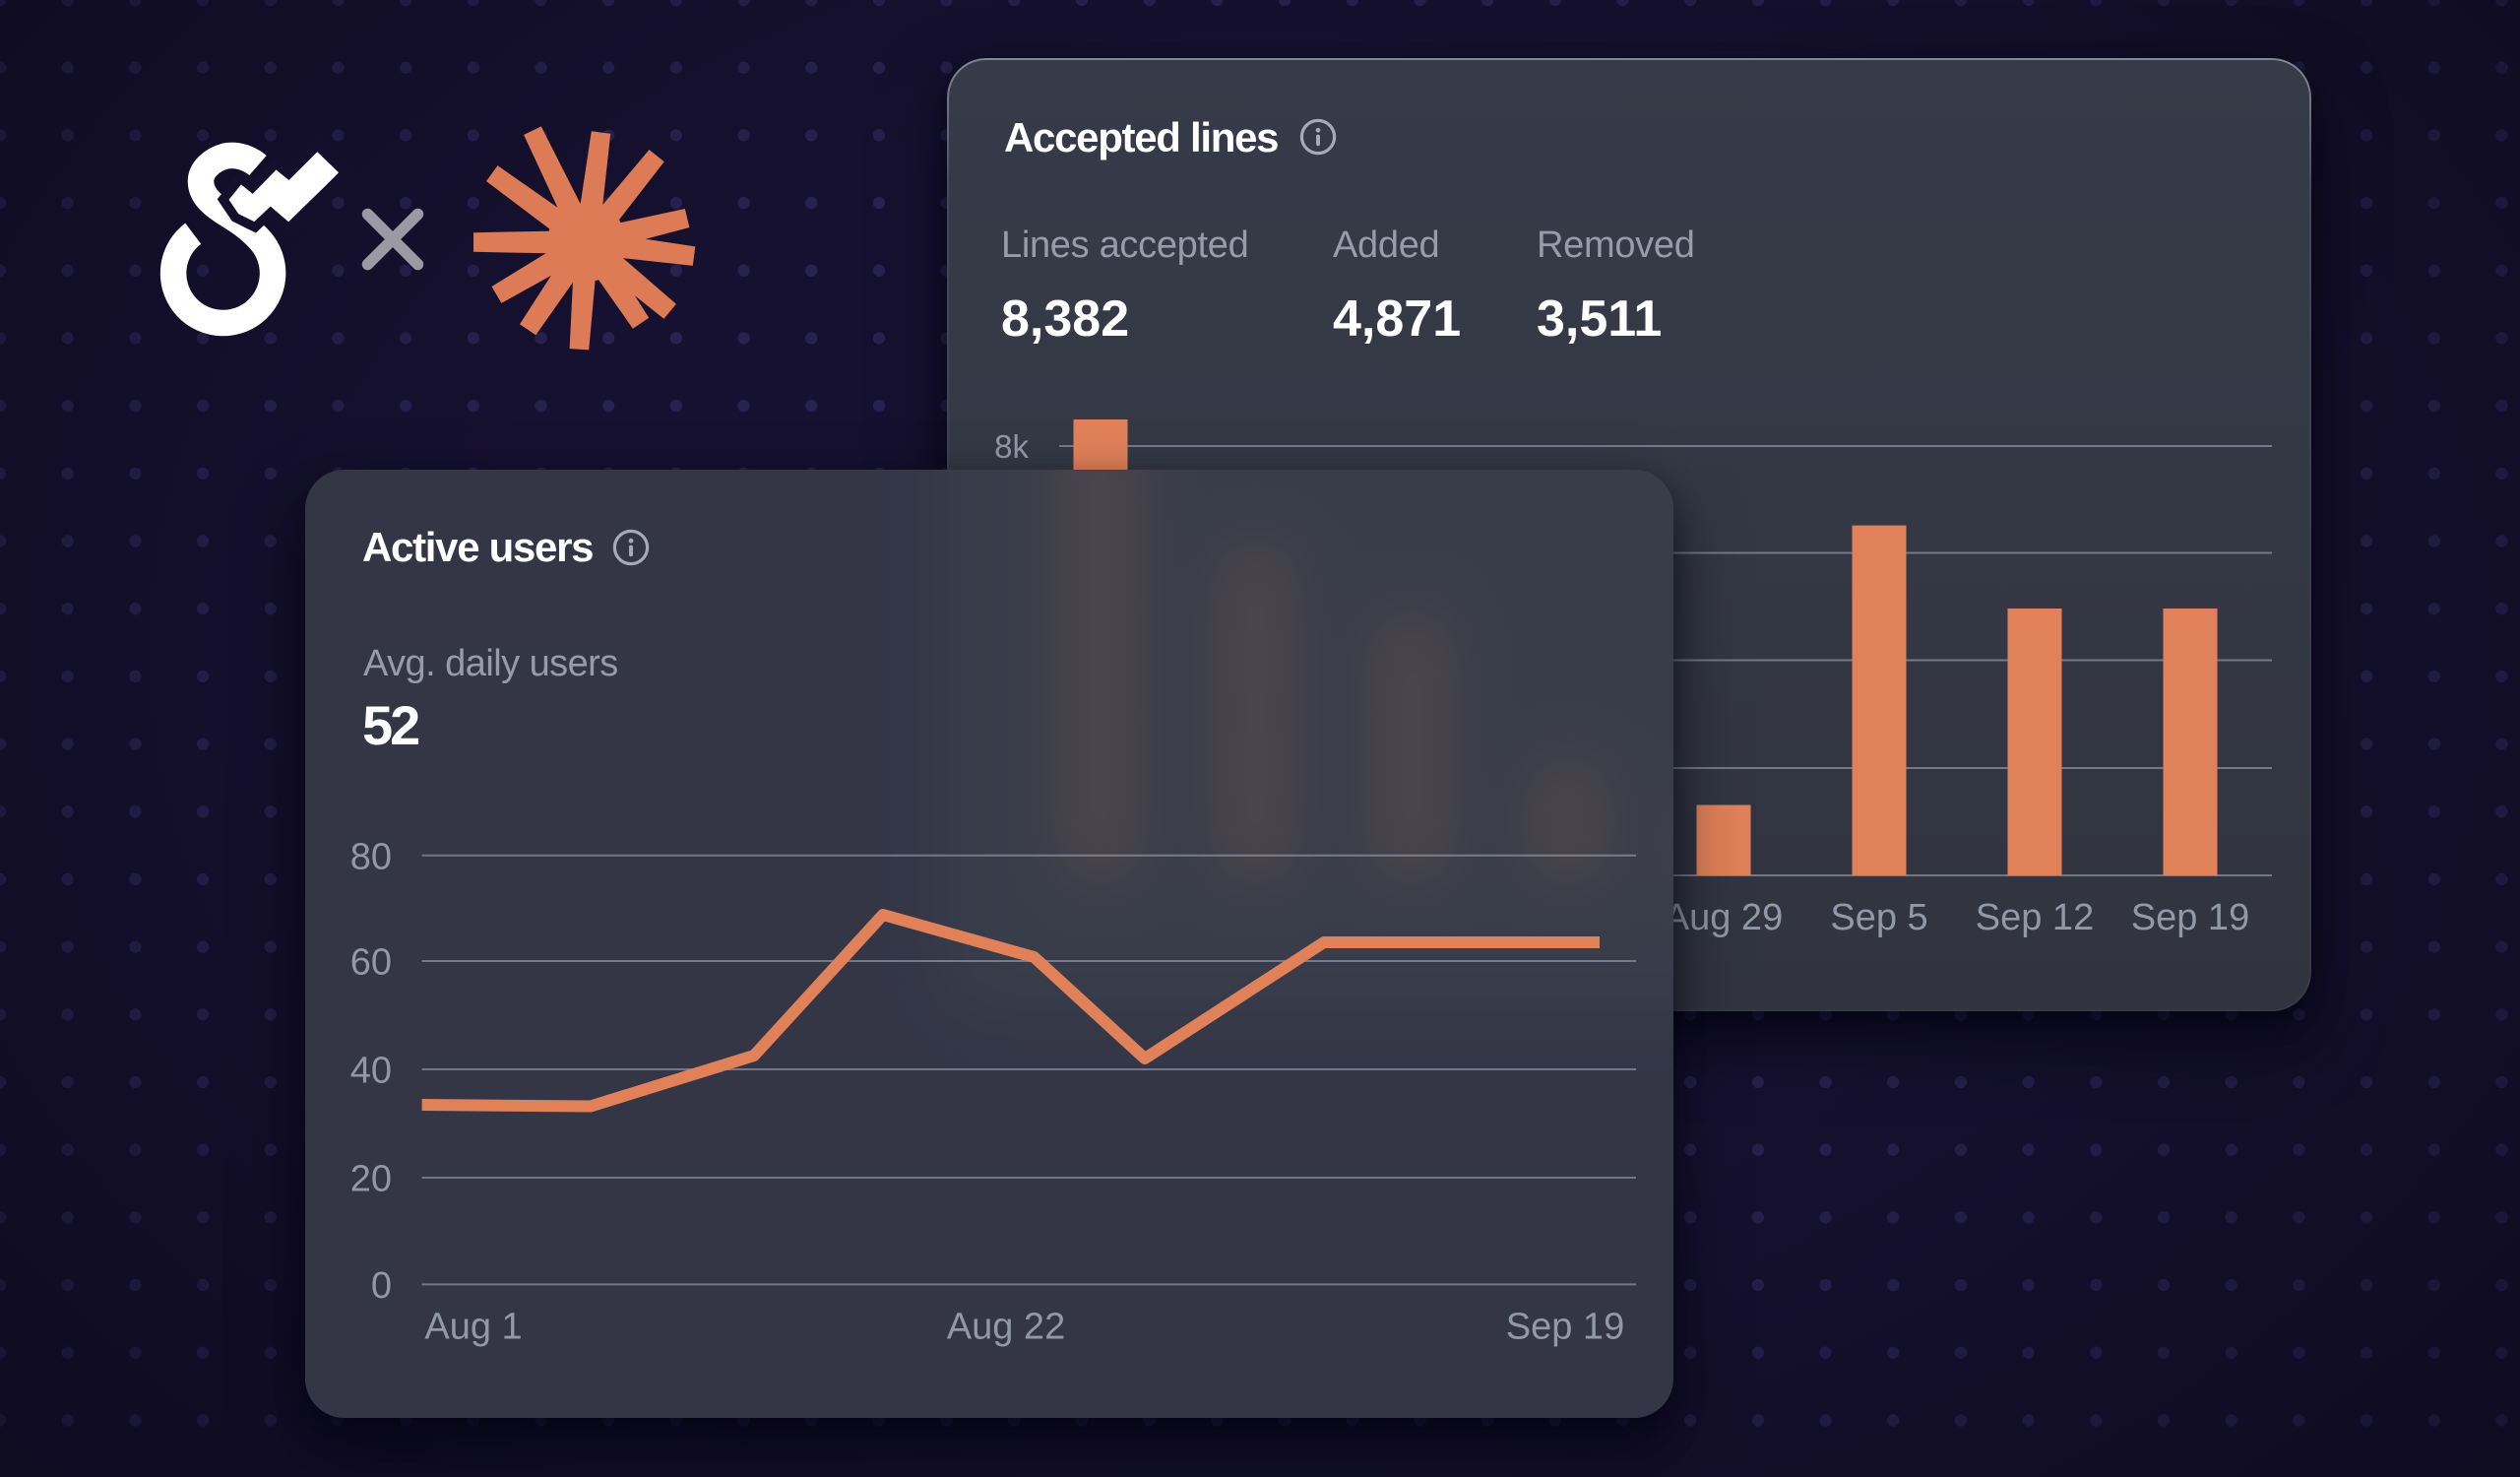 The height and width of the screenshot is (1477, 2520). I want to click on svg-text: 40, so click(371, 1071).